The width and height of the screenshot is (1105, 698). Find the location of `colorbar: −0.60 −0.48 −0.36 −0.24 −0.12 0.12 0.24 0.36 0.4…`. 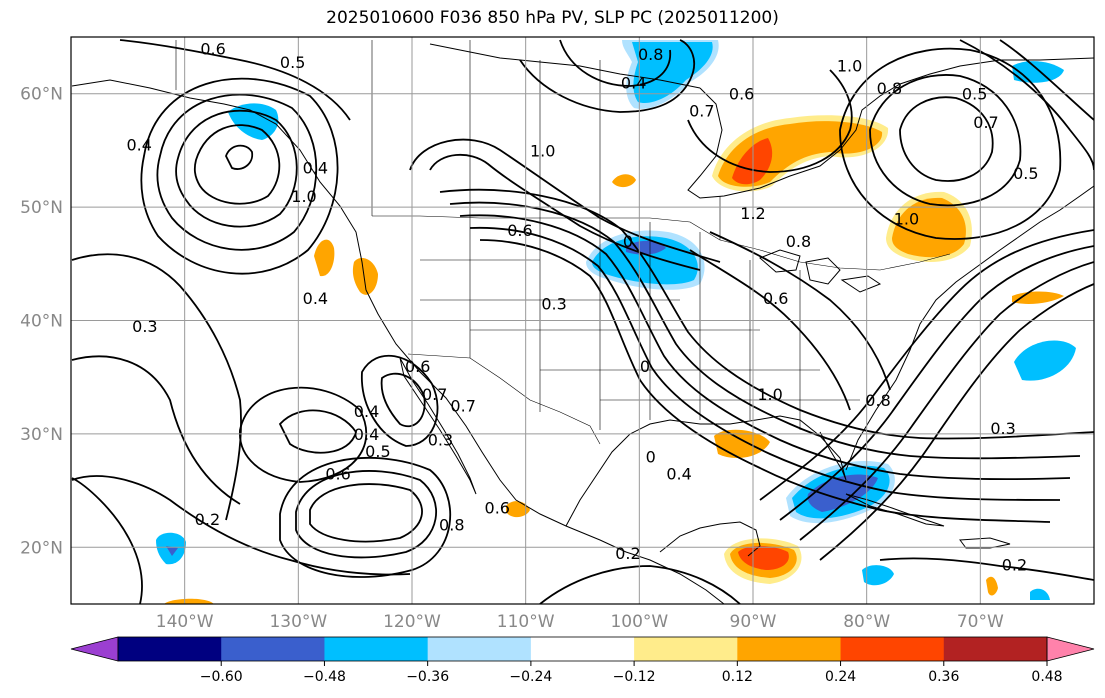

colorbar: −0.60 −0.48 −0.36 −0.24 −0.12 0.12 0.24 0.36 0.4… is located at coordinates (582, 660).